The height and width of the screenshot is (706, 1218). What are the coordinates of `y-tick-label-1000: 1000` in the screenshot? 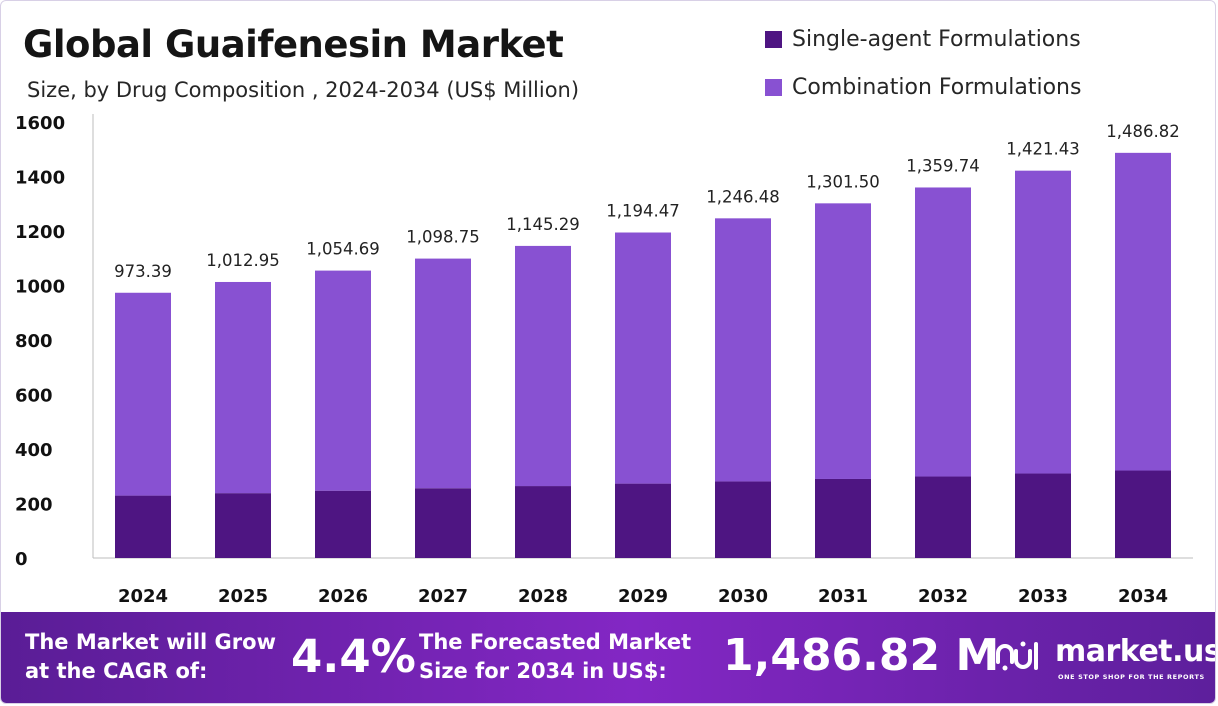 It's located at (40, 287).